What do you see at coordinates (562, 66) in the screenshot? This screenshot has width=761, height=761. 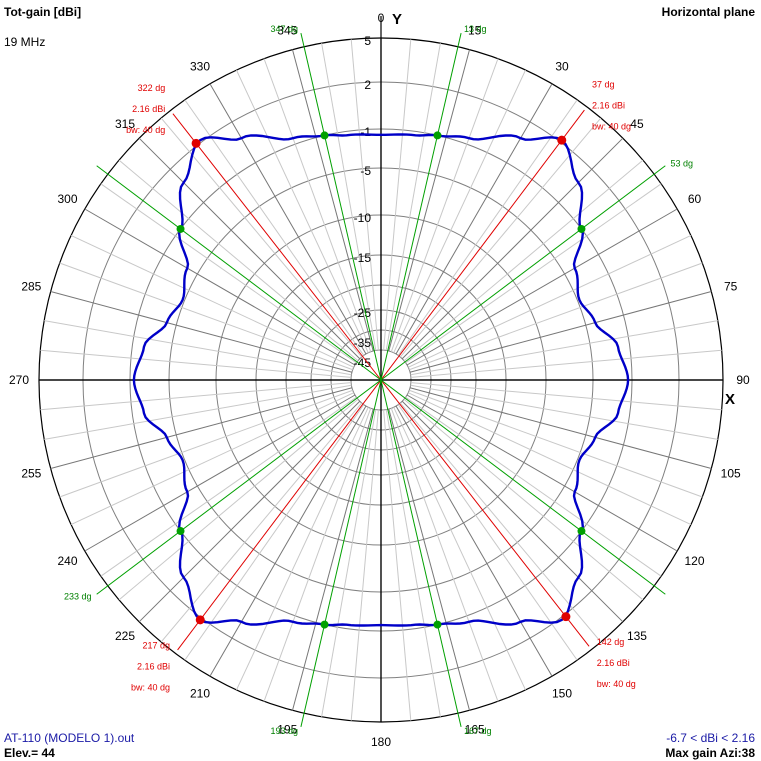 I see `angle-label: 30` at bounding box center [562, 66].